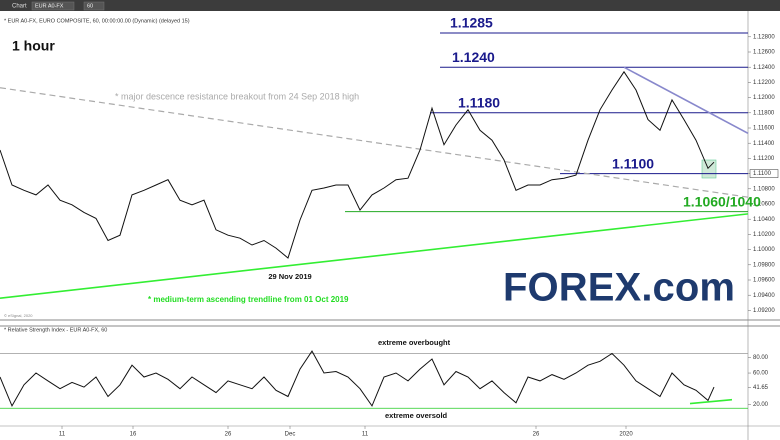 The width and height of the screenshot is (780, 440). I want to click on y-tick-label: 1.11600, so click(764, 129).